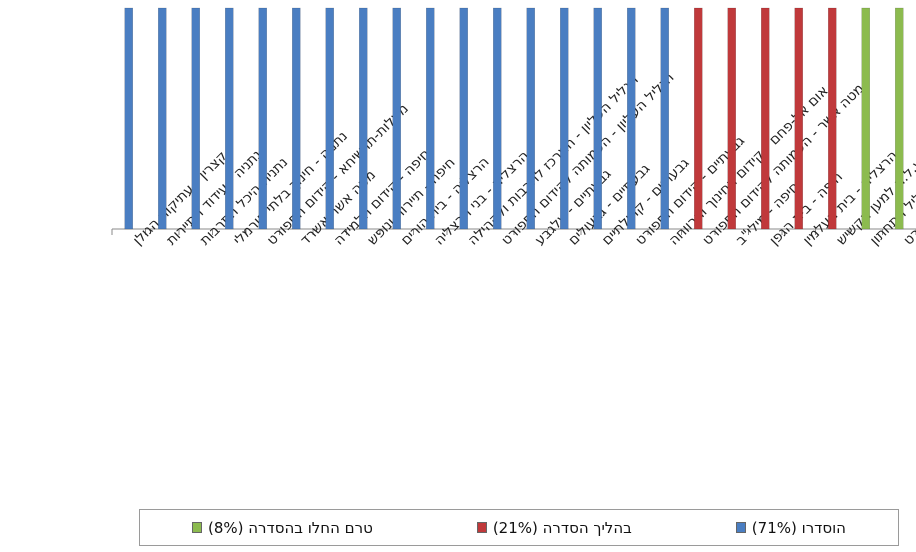 This screenshot has height=552, width=916. I want to click on legend-label-not-started: טרם החלו בהסדרה (8%), so click(290, 527).